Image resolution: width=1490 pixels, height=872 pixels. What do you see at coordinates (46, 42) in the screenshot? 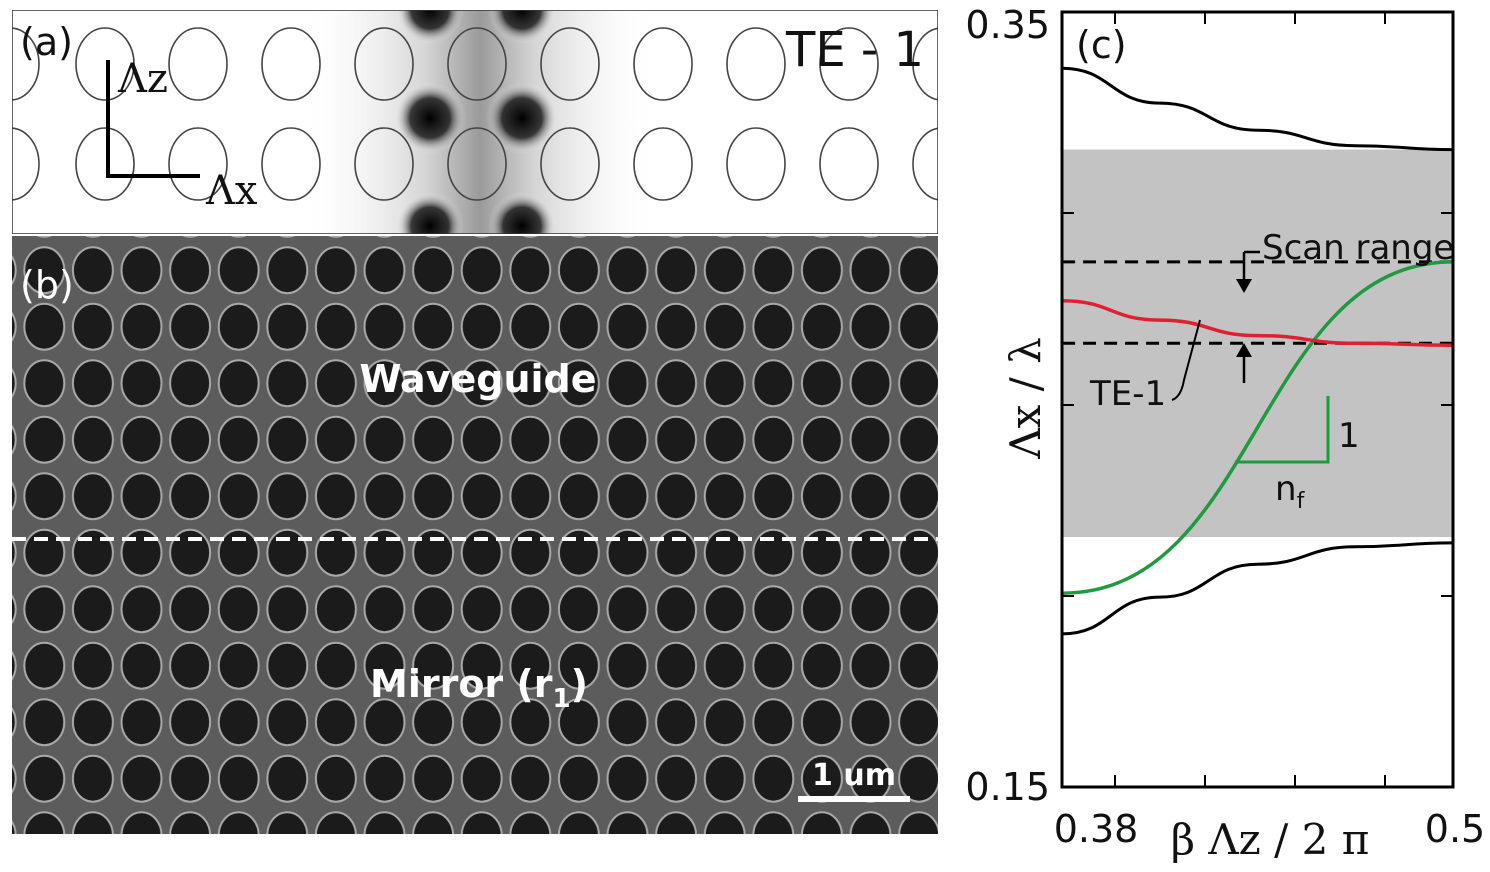
I see `panel-a-label: (a)` at bounding box center [46, 42].